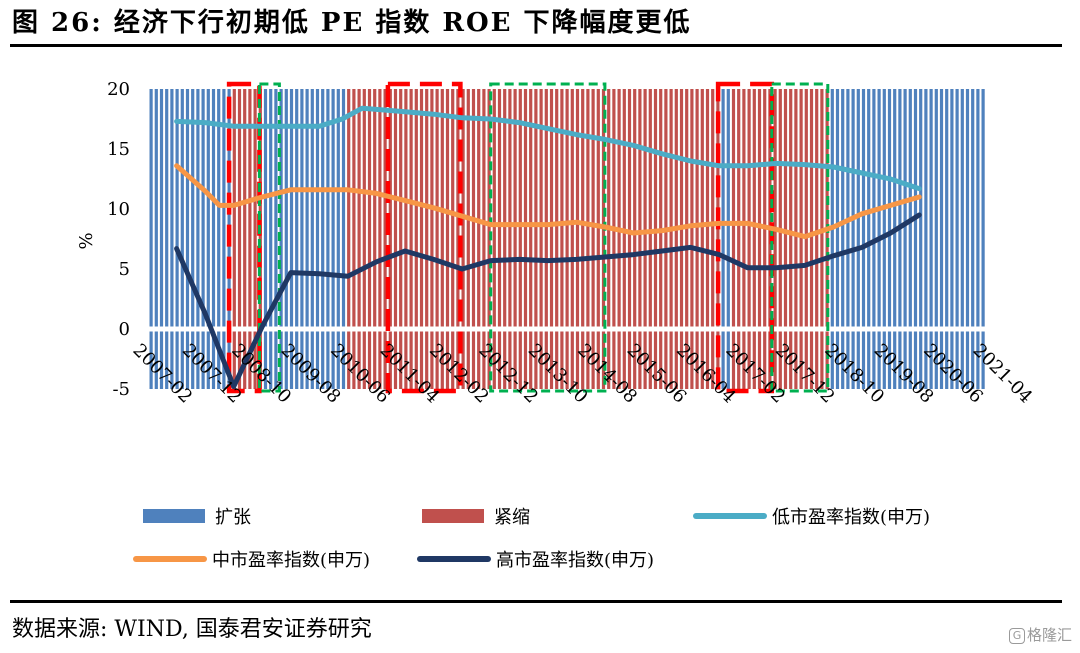 This screenshot has height=653, width=1080. I want to click on y-tick-label: 20, so click(118, 89).